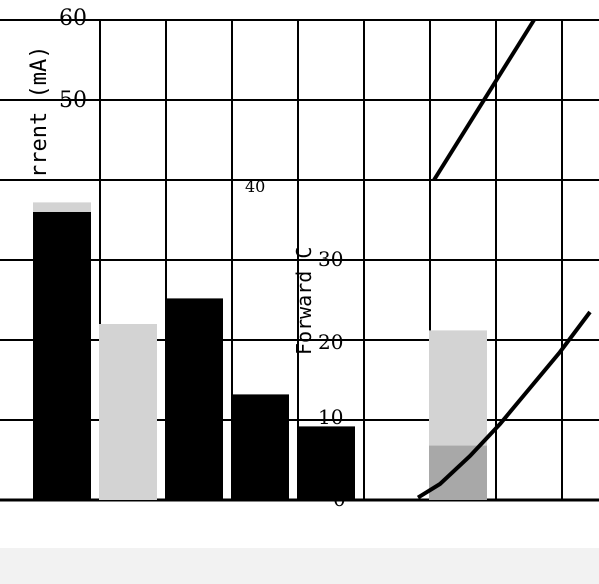 The width and height of the screenshot is (599, 584). What do you see at coordinates (73, 100) in the screenshot?
I see `y-tick-label: 50` at bounding box center [73, 100].